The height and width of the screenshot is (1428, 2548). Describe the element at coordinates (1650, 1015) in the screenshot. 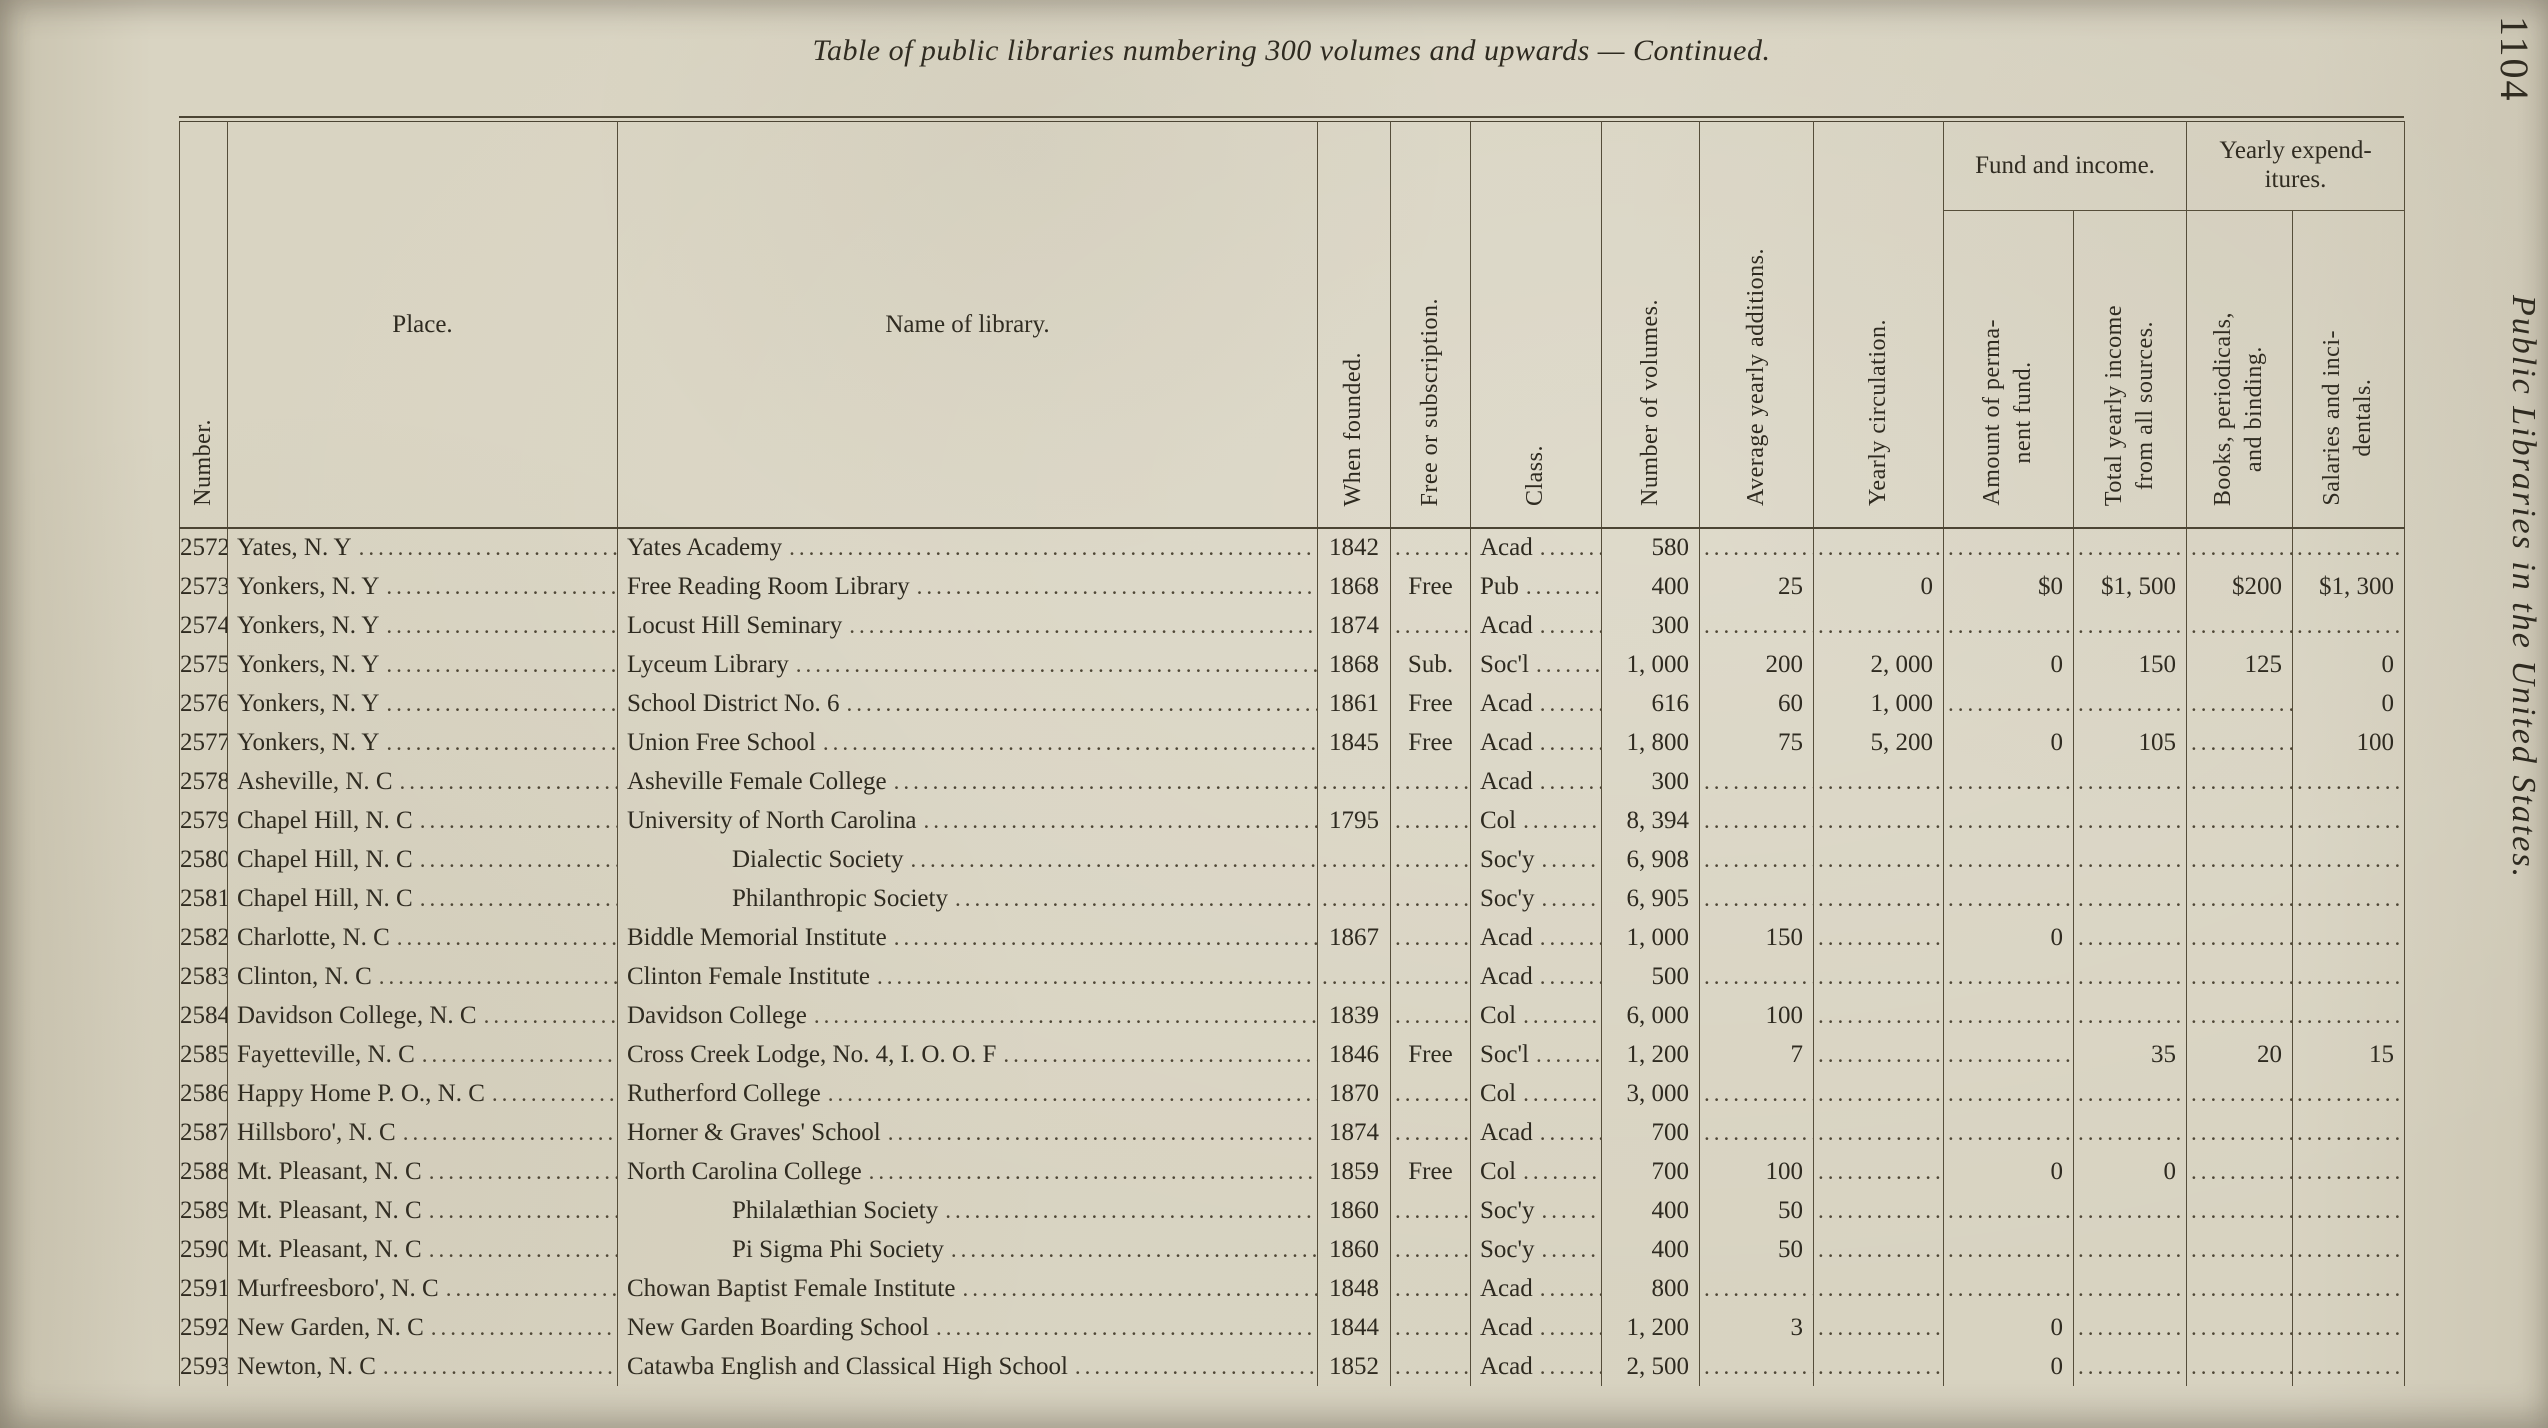

I see `cell-volumes: 6, 000` at that location.